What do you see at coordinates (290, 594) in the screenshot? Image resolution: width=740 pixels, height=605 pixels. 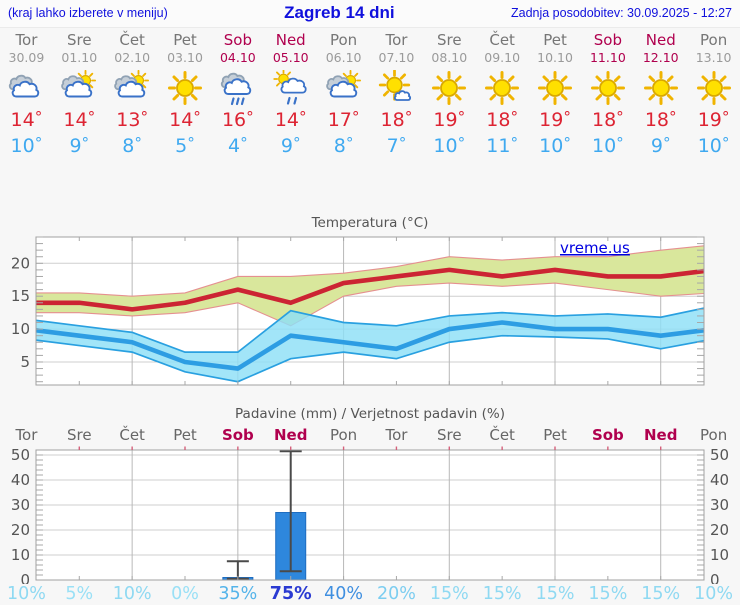 I see `precip-probability: 75%` at bounding box center [290, 594].